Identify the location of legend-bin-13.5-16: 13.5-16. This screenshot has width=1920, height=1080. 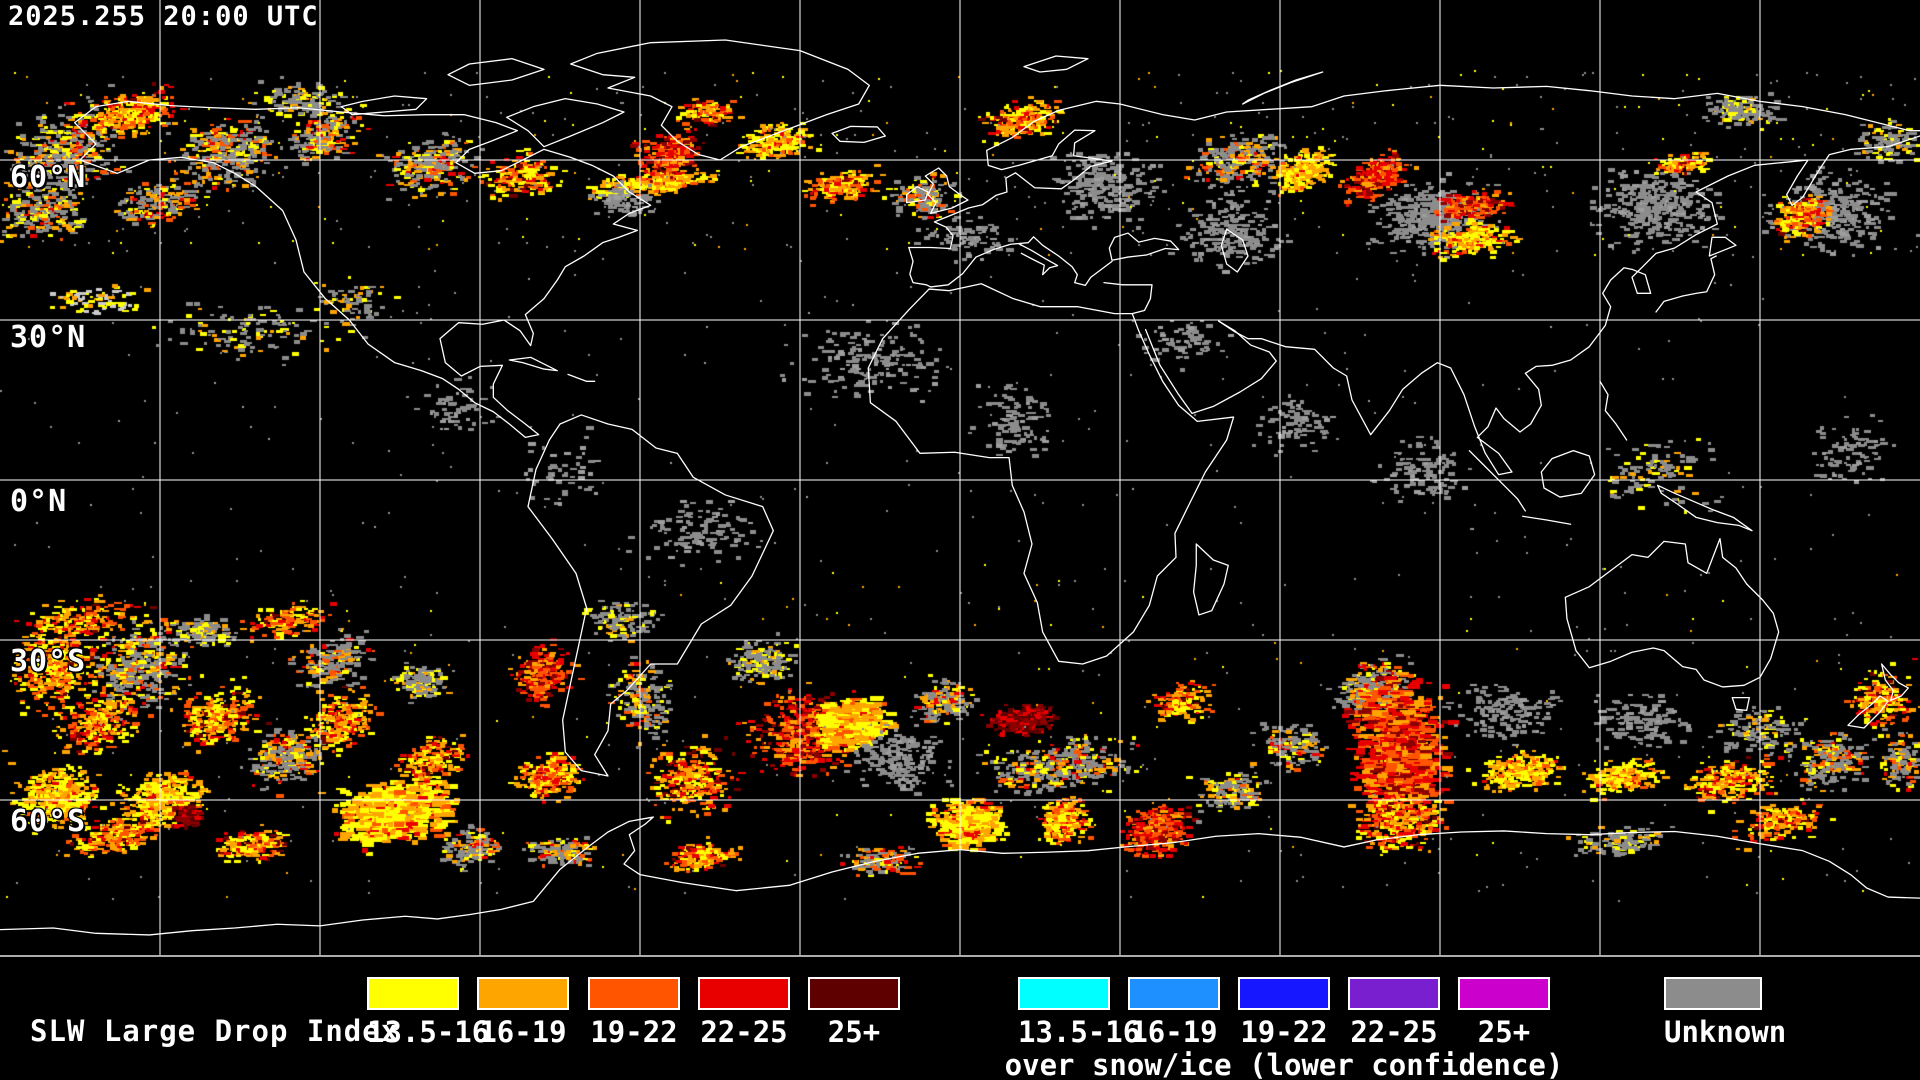
(428, 1013).